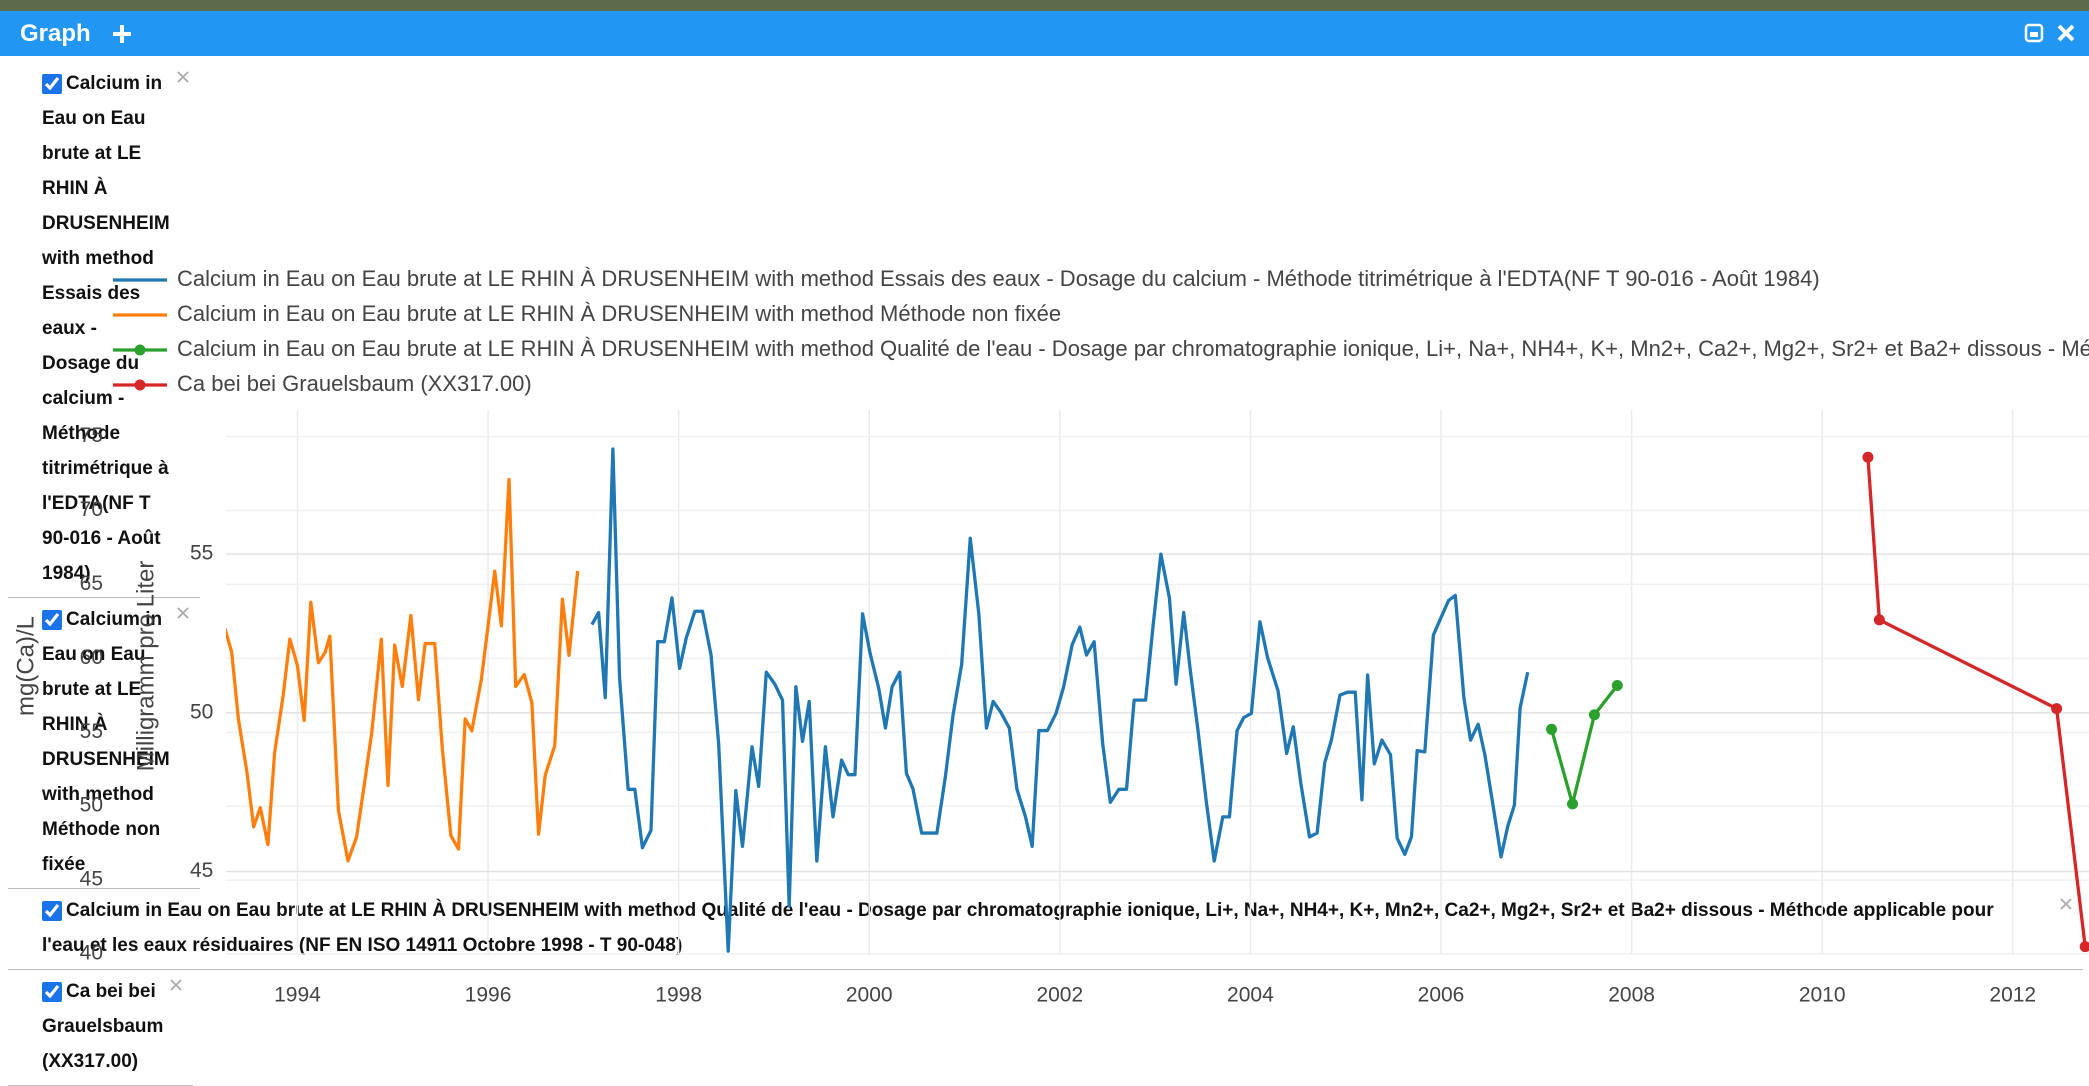 The width and height of the screenshot is (2089, 1086). I want to click on x-tick-label: 1996, so click(488, 995).